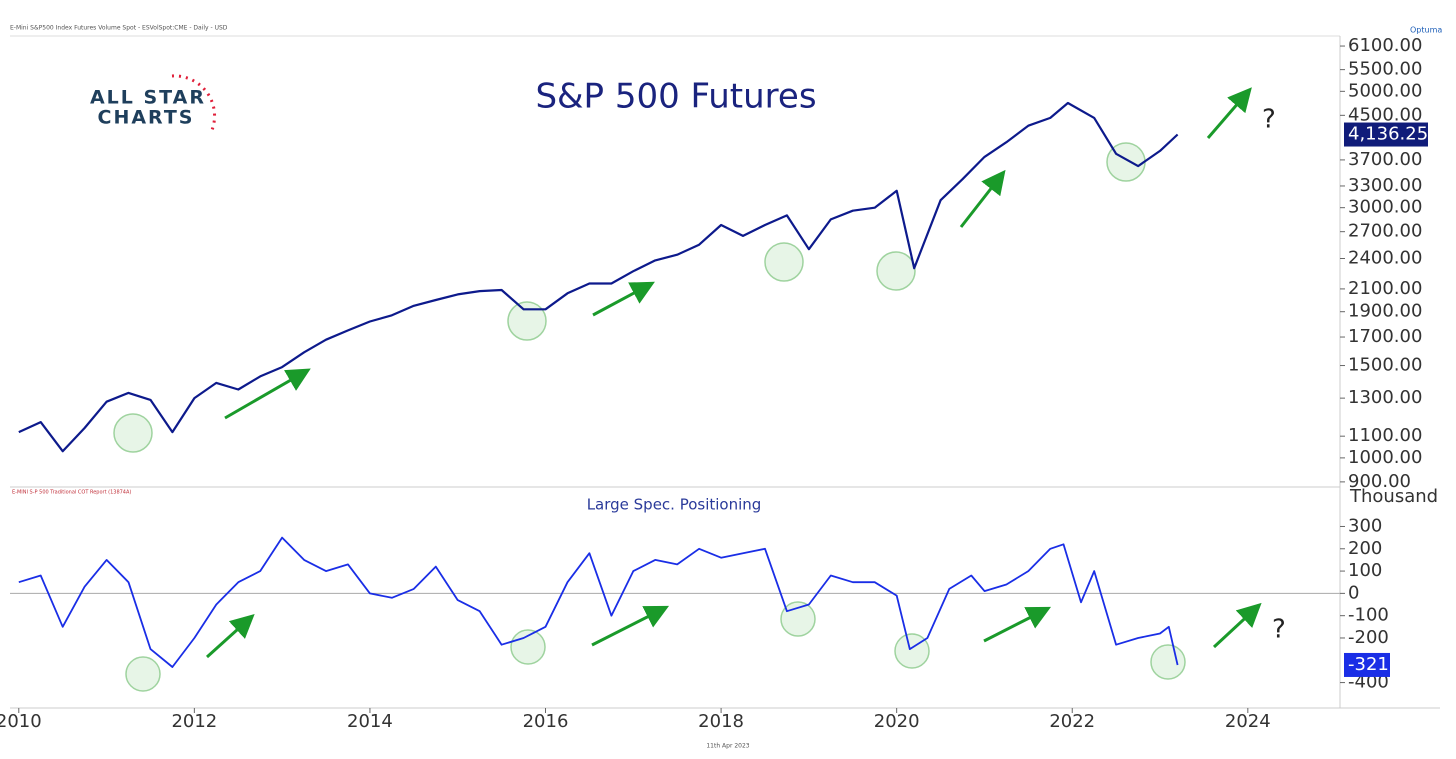  I want to click on y-tick-label: -100, so click(1368, 615).